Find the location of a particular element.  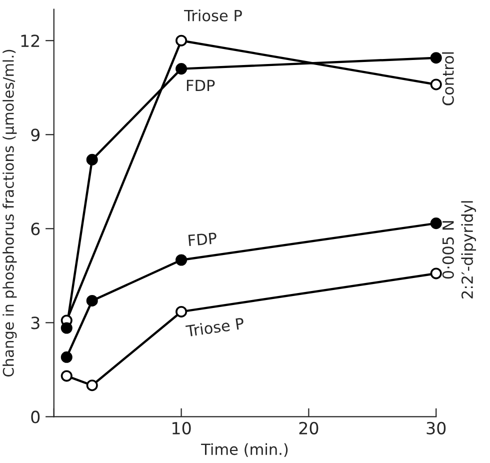

y-tick-label: 6 is located at coordinates (35, 229).